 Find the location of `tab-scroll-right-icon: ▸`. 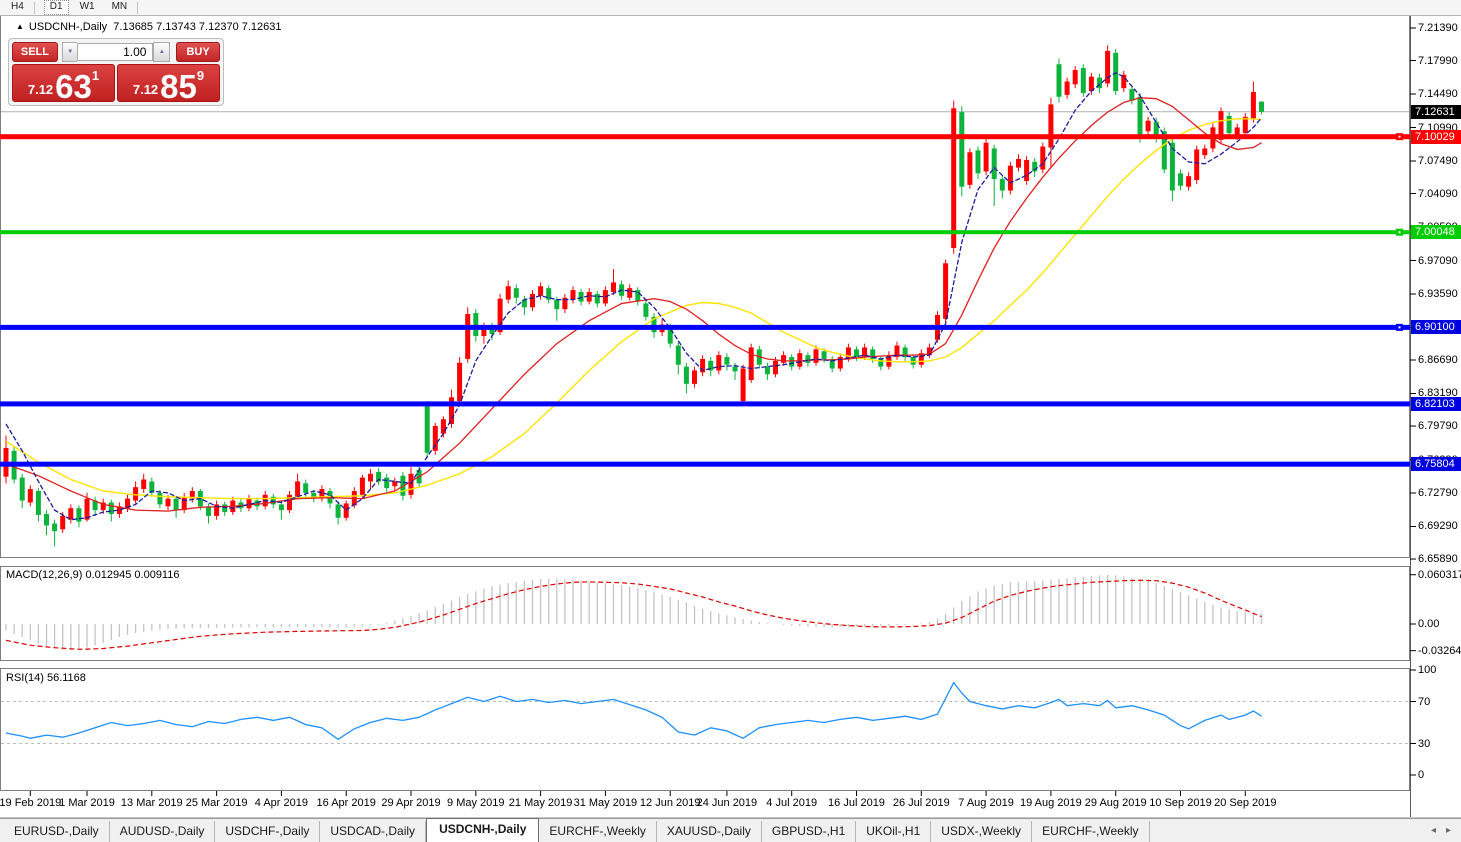

tab-scroll-right-icon: ▸ is located at coordinates (1448, 830).